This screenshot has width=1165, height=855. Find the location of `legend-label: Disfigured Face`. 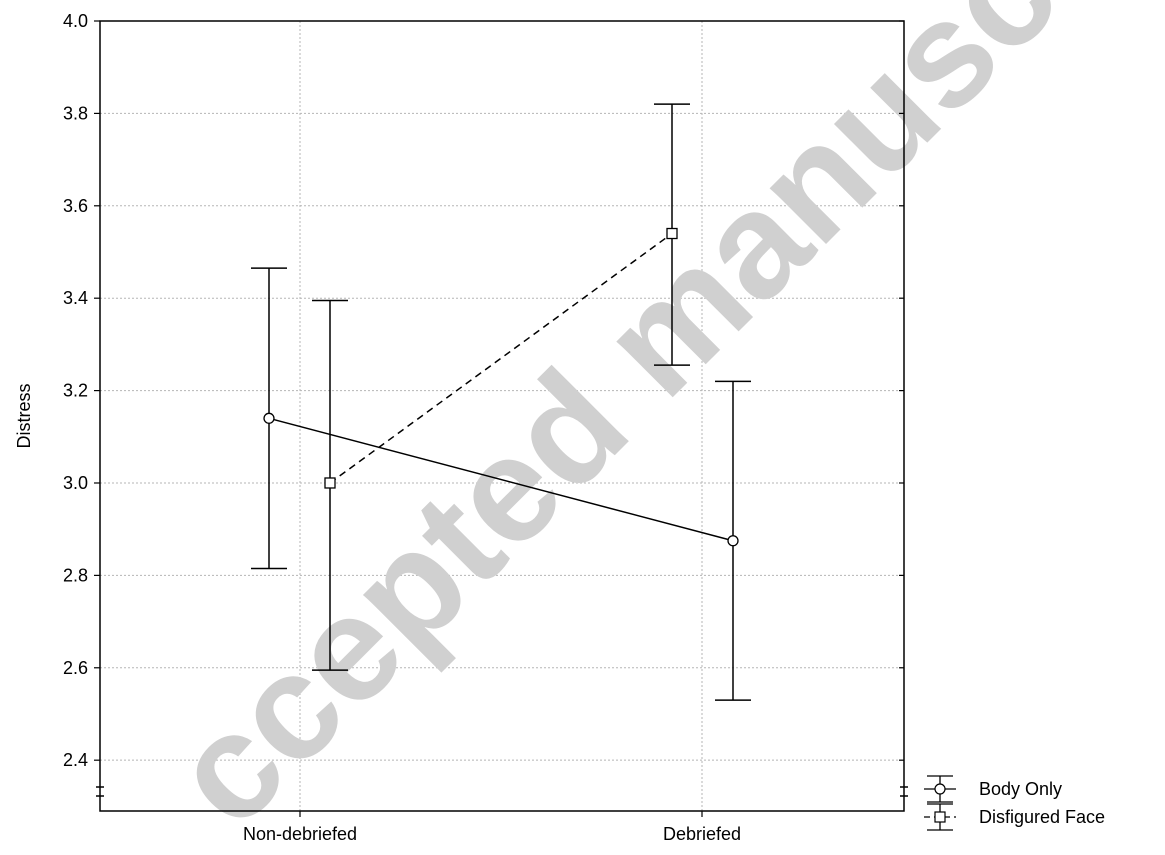

legend-label: Disfigured Face is located at coordinates (1042, 817).